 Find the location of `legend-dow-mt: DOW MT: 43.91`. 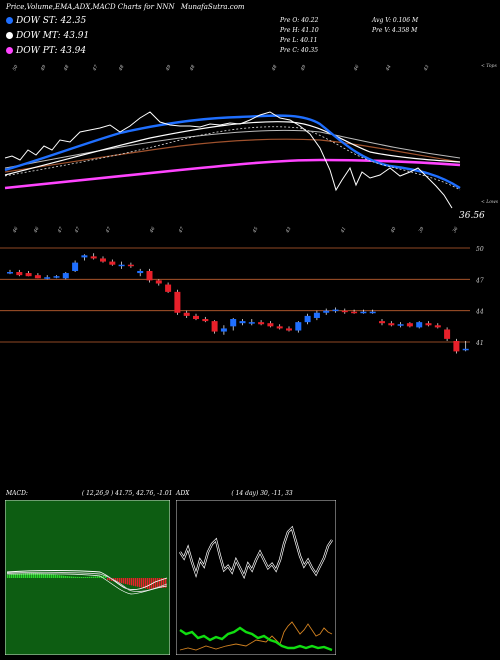

legend-dow-mt: DOW MT: 43.91 is located at coordinates (47, 36).